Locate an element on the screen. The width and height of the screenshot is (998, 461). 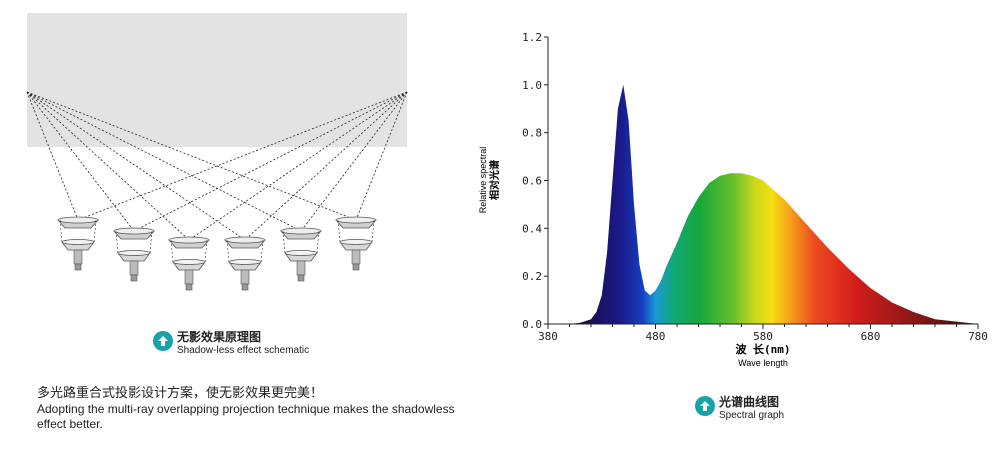
x-tick-label: 780 is located at coordinates (978, 336).